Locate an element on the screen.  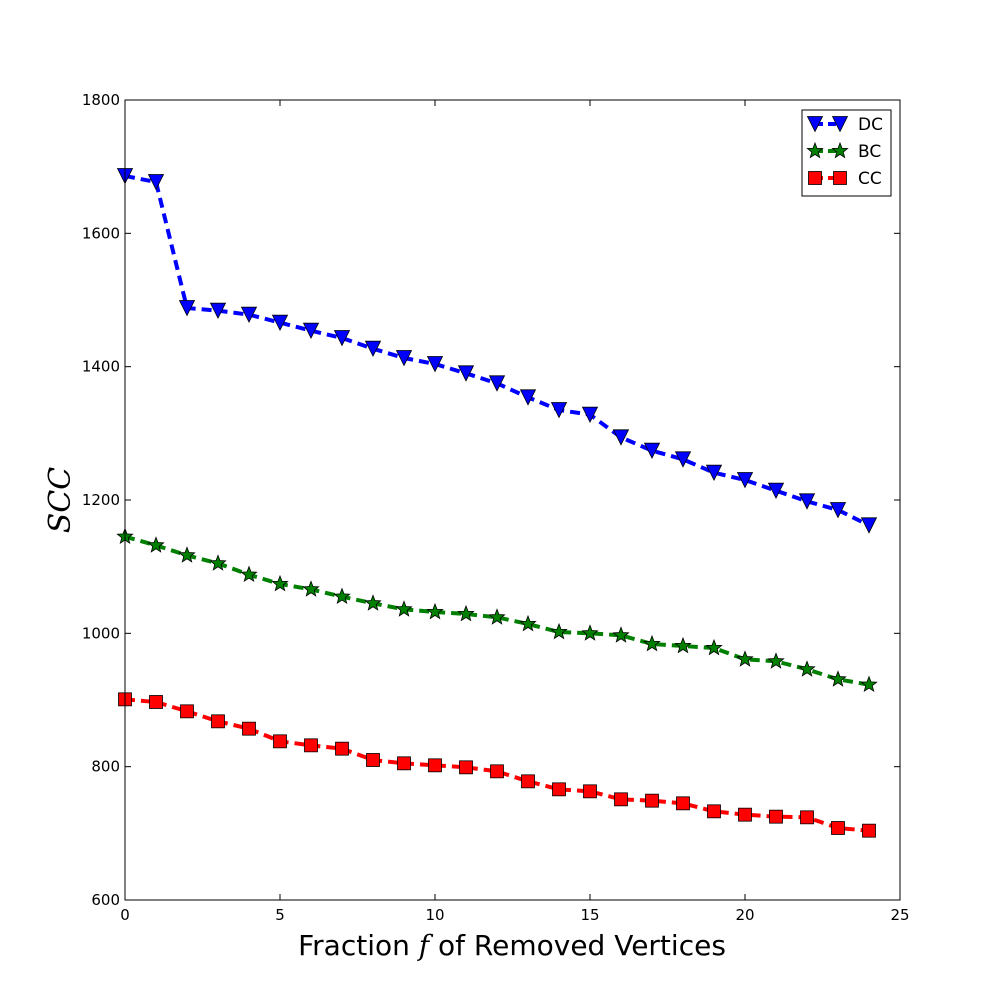
legend-item-dc: DC is located at coordinates (844, 125).